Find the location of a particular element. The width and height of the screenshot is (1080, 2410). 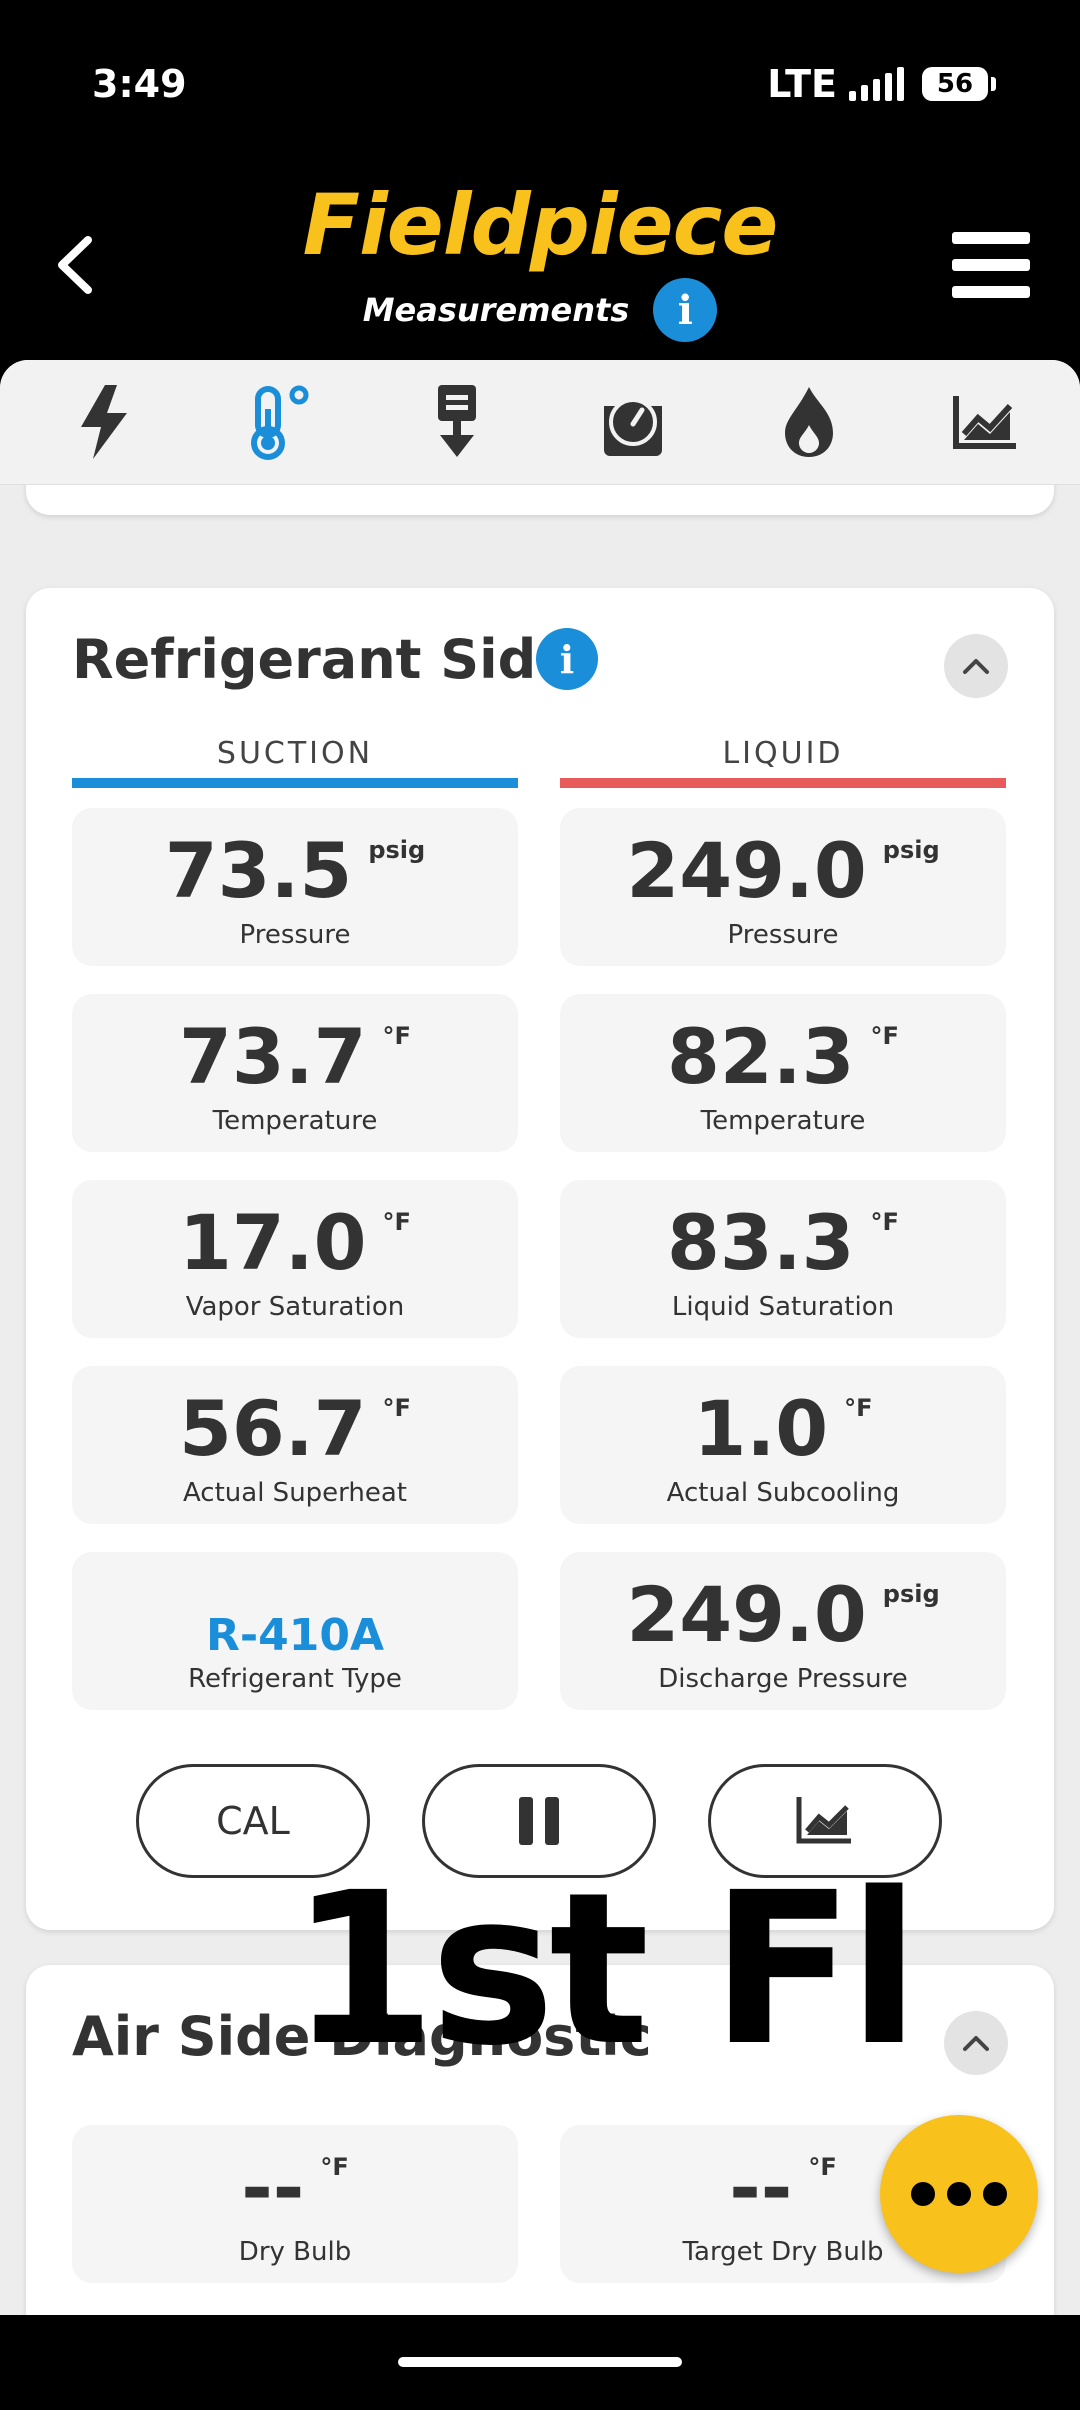

liquid-pressure-tile: 249.0 psig Pressure is located at coordinates (783, 887).